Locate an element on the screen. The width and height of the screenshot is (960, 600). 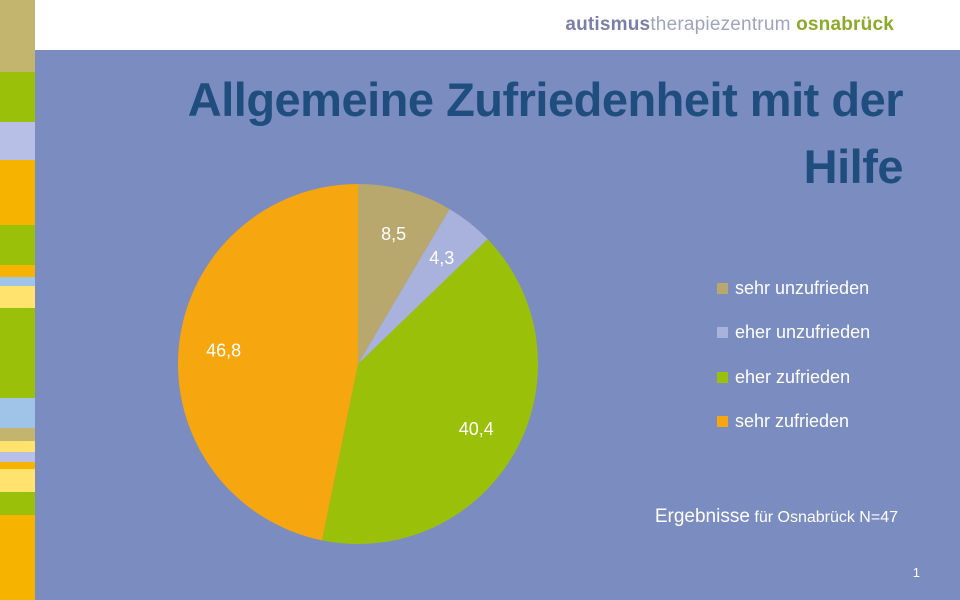
brand-part-osnabrueck: osnabrück is located at coordinates (845, 24).